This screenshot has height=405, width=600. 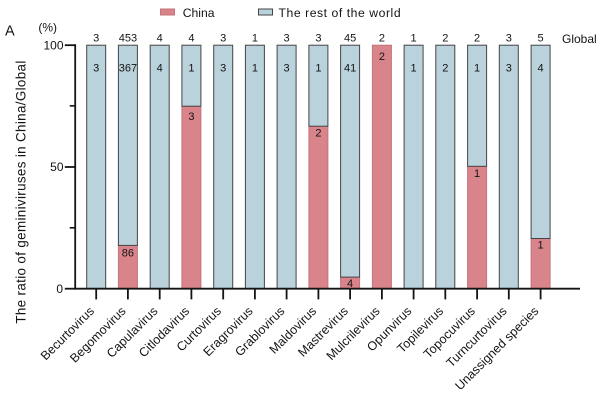 What do you see at coordinates (350, 39) in the screenshot?
I see `svg-text: 45` at bounding box center [350, 39].